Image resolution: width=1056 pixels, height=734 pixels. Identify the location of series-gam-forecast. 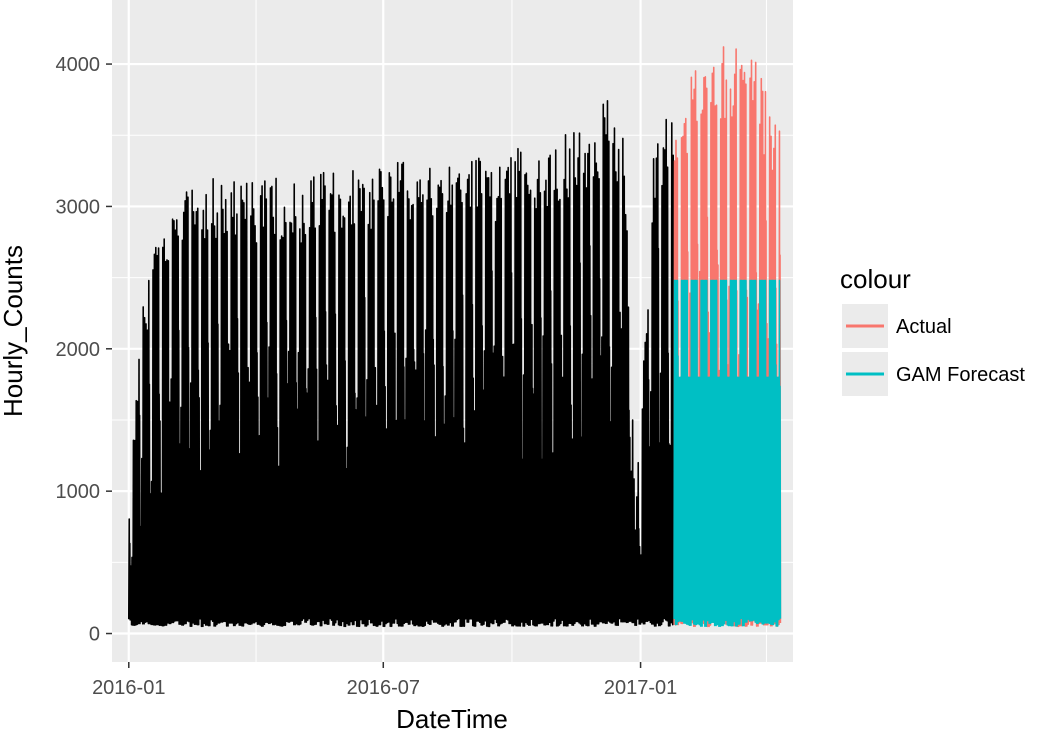
(727, 453).